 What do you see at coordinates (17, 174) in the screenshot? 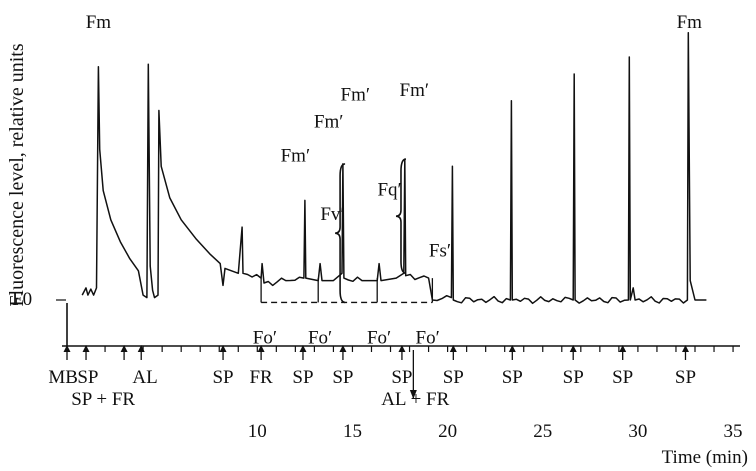
I see `y-axis-label: Fluorescence level, relative units` at bounding box center [17, 174].